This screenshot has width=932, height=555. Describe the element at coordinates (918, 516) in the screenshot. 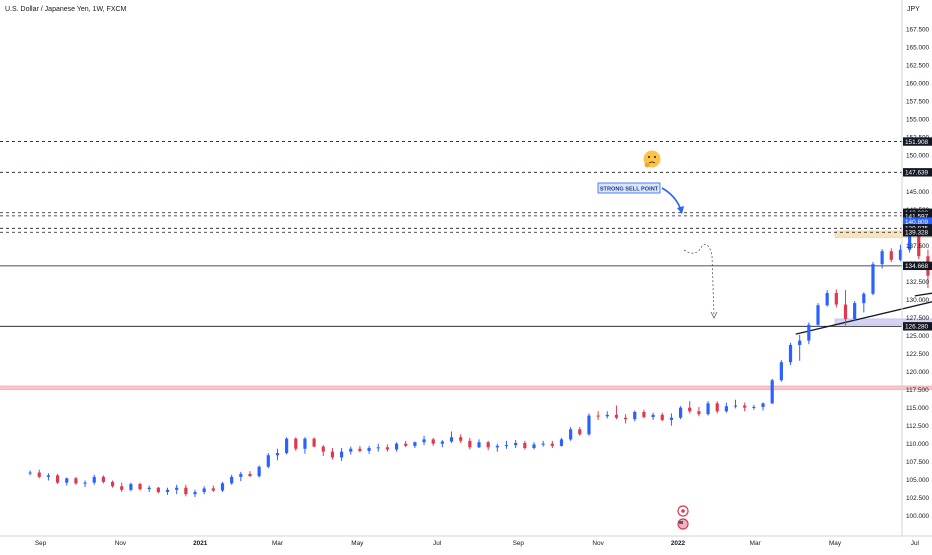

I see `price-tick-label: 100.000` at that location.